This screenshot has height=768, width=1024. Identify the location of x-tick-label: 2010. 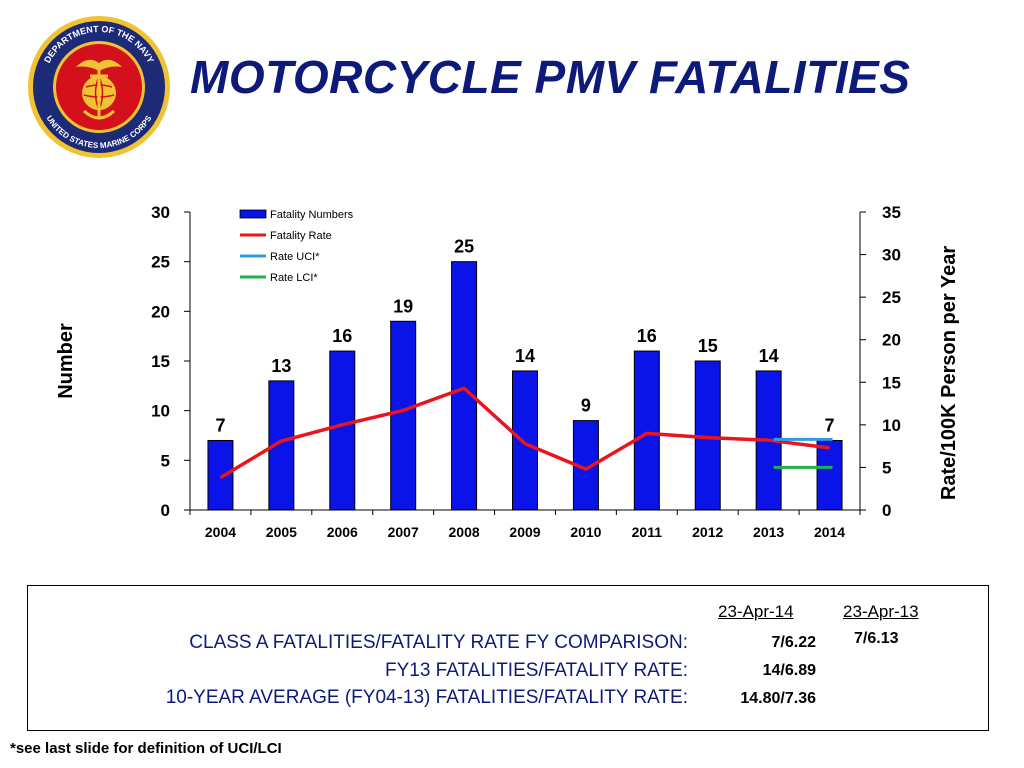
(585, 532).